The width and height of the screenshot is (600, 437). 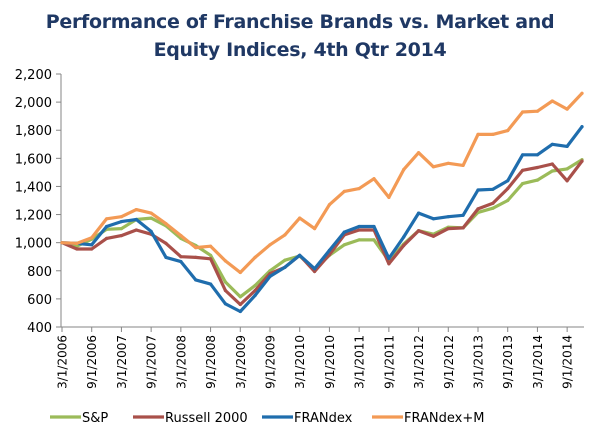 I want to click on y-tick-label: 1,800, so click(x=33, y=131).